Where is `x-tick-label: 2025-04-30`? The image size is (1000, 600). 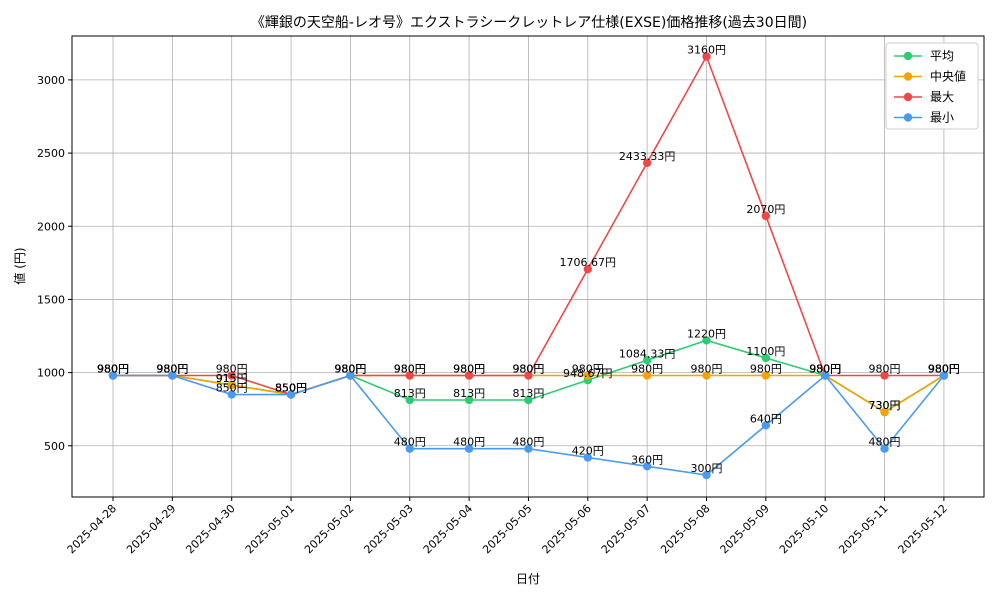
x-tick-label: 2025-04-30 is located at coordinates (210, 529).